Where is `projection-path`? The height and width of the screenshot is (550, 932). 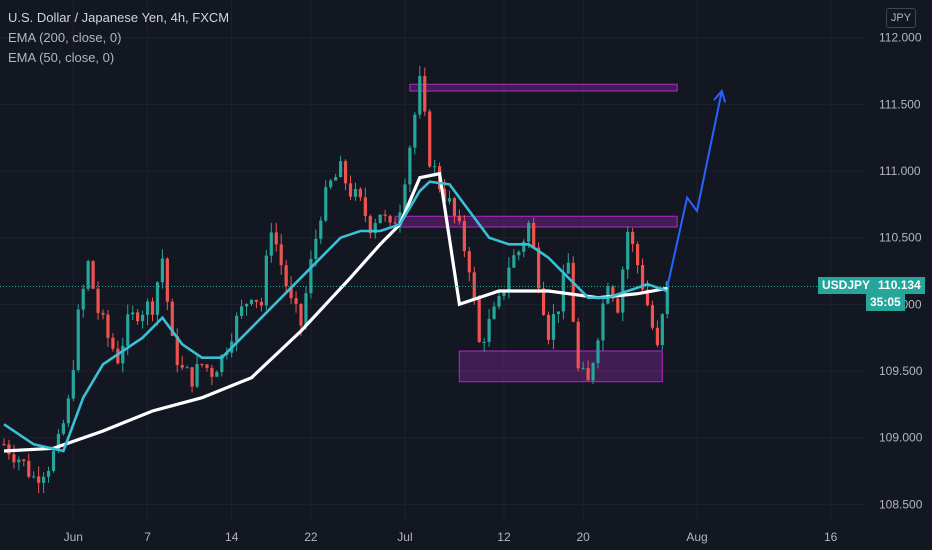
projection-path is located at coordinates (694, 189).